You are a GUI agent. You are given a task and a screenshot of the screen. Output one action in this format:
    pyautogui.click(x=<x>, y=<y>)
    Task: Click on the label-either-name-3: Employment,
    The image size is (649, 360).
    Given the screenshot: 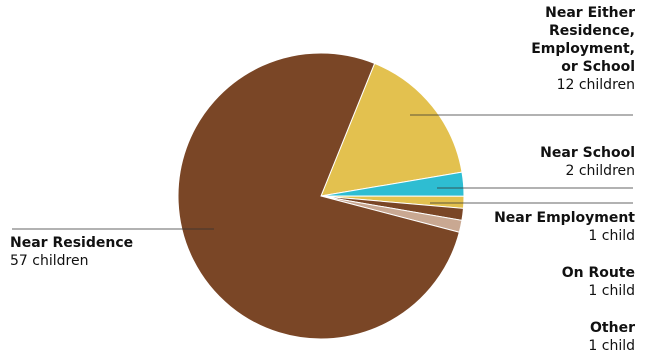 What is the action you would take?
    pyautogui.click(x=583, y=49)
    